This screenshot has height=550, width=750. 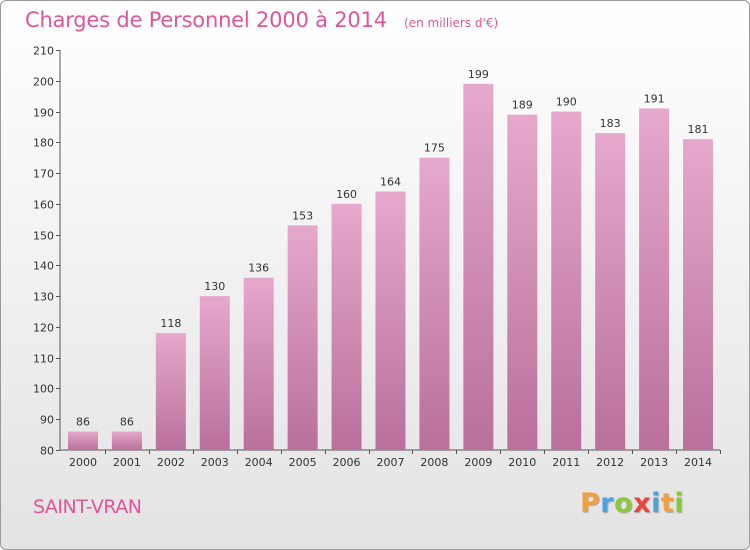 I want to click on data-label: 164, so click(x=390, y=182).